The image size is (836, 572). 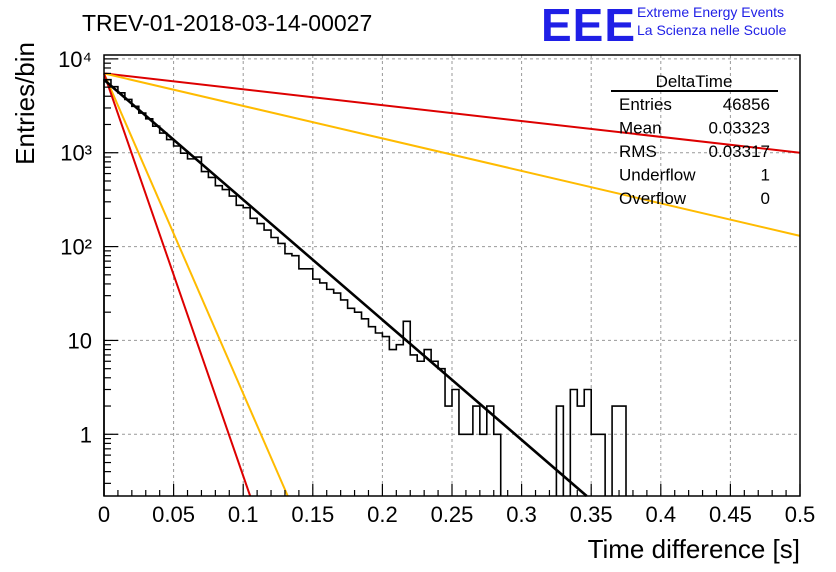 I want to click on x-axis-label: Time difference [s], so click(x=694, y=549).